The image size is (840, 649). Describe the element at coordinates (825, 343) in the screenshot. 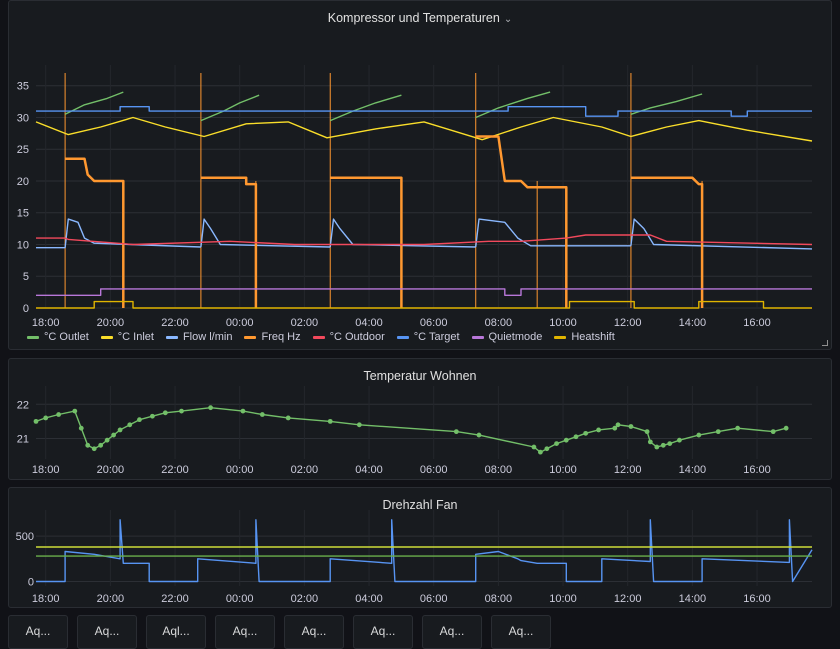

I see `resize-handle-icon` at that location.